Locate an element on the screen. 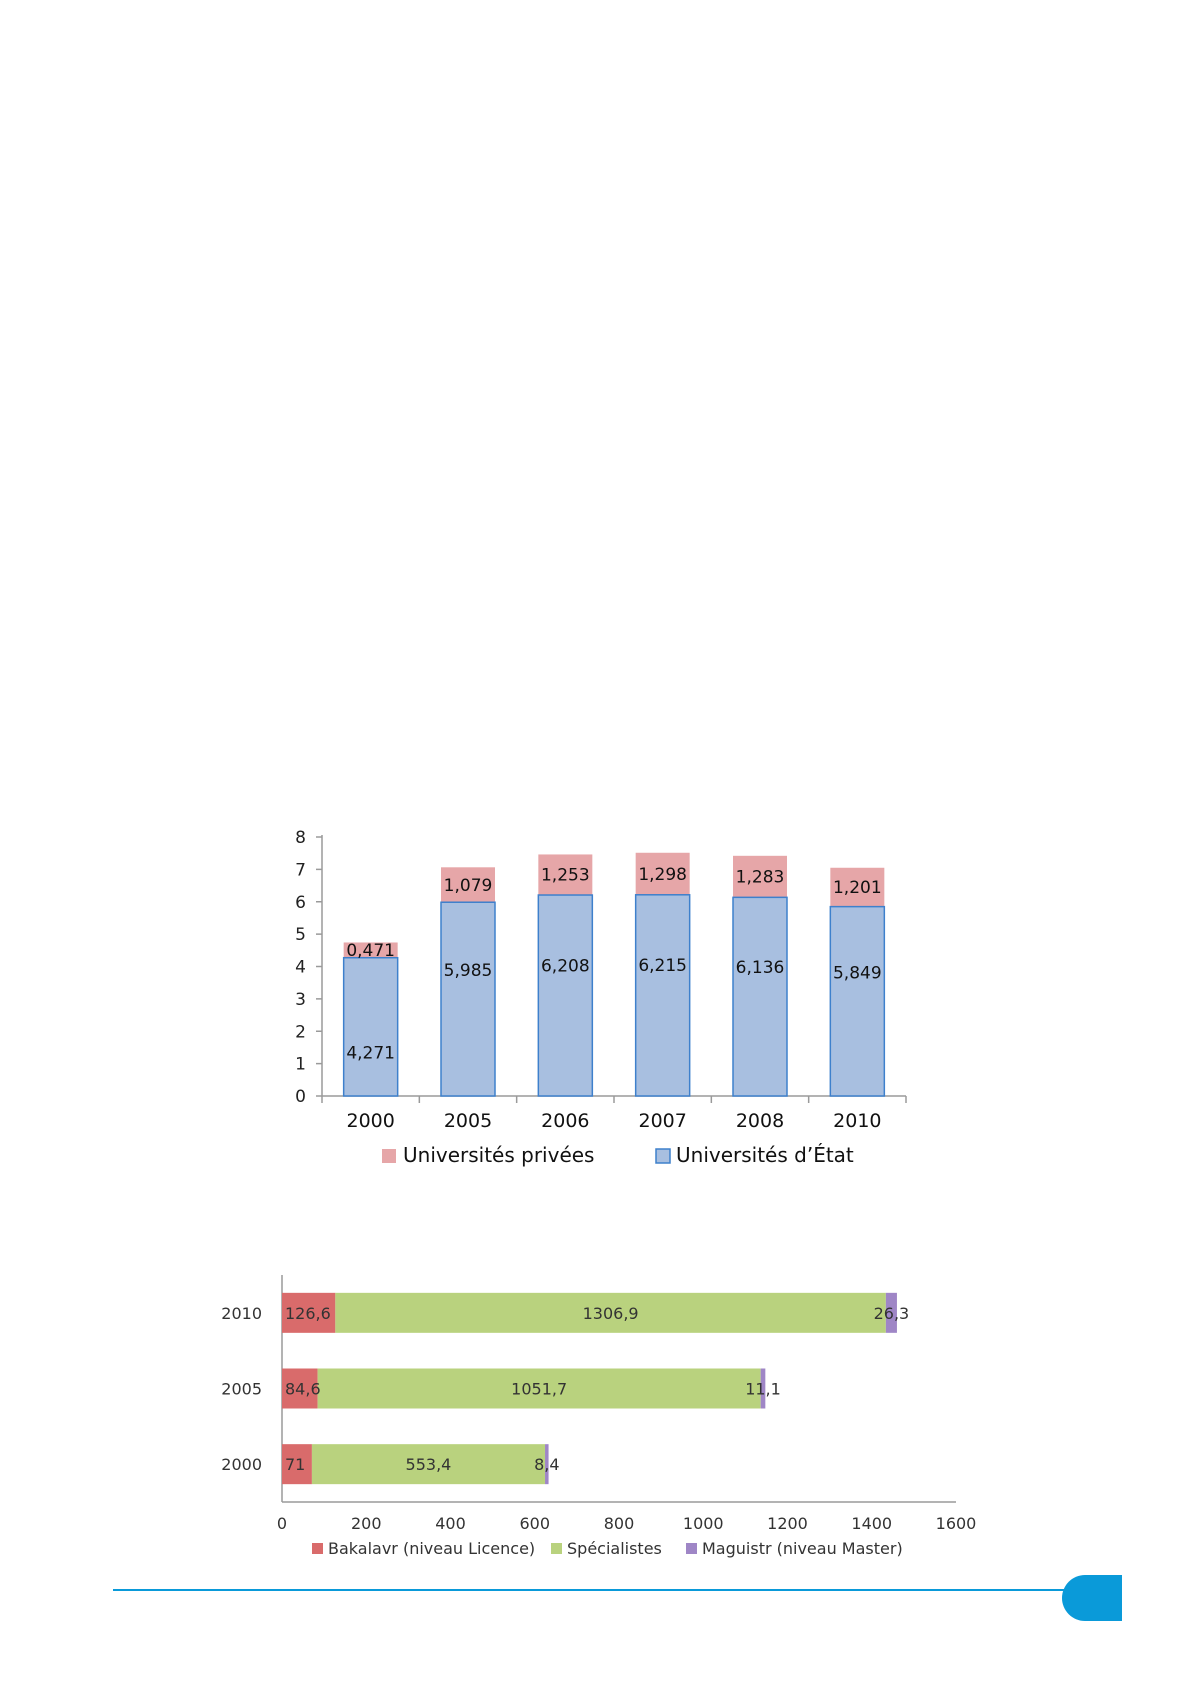  legend-swatch-specialistes is located at coordinates (556, 1548).